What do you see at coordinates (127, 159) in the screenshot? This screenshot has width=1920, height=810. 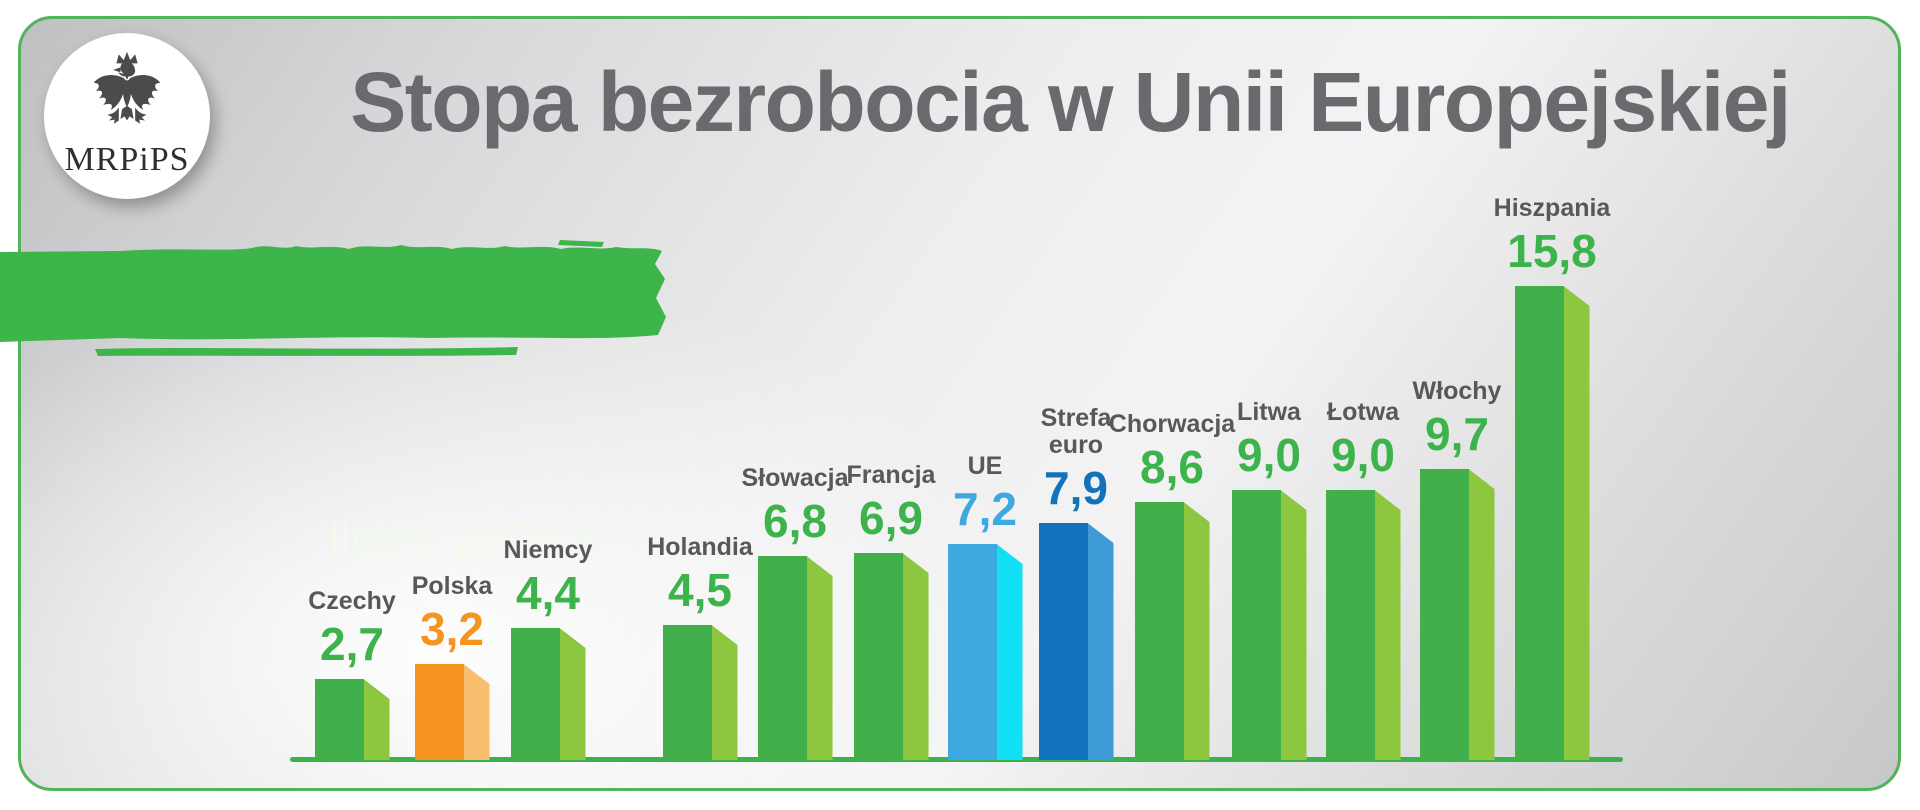 I see `logo-text: MRPiPS` at bounding box center [127, 159].